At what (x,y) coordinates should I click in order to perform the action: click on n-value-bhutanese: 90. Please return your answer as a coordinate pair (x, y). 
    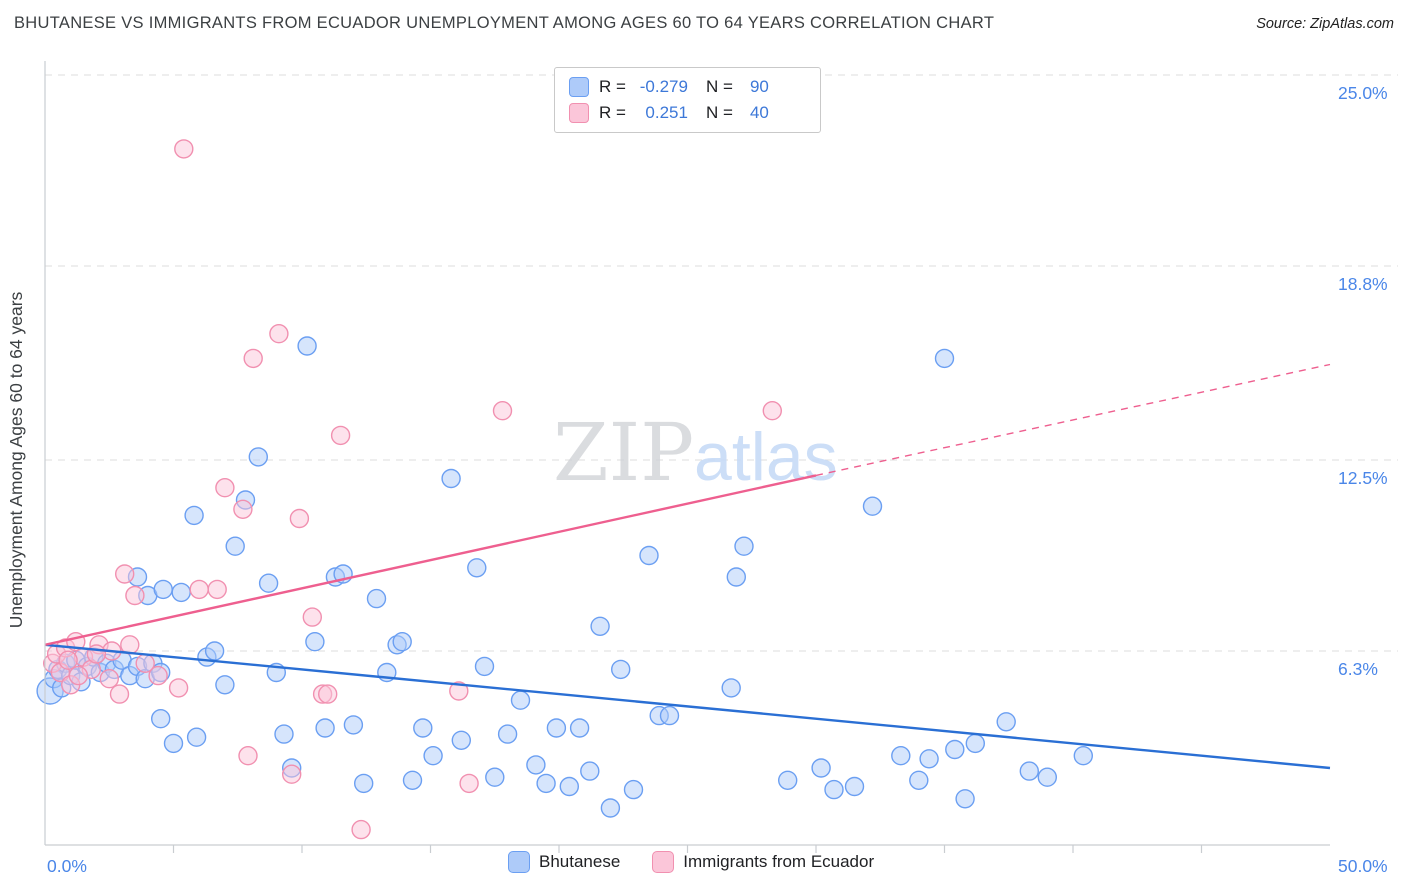
    Looking at the image, I should click on (759, 86).